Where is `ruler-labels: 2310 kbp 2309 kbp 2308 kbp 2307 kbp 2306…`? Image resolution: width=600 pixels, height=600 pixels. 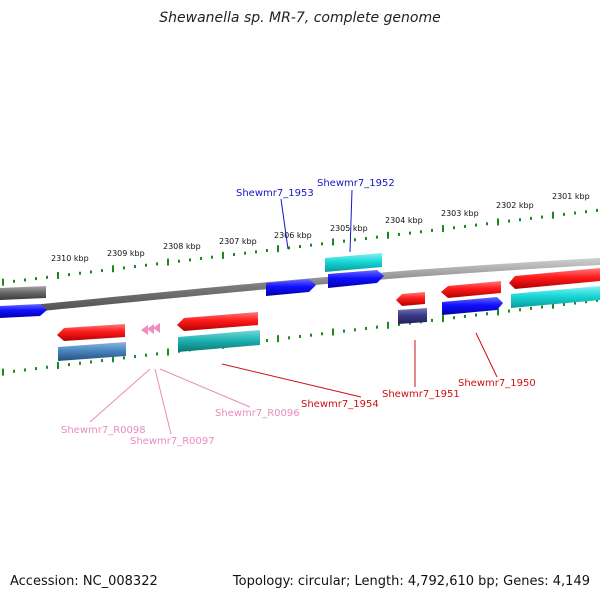 ruler-labels: 2310 kbp 2309 kbp 2308 kbp 2307 kbp 2306… is located at coordinates (320, 227).